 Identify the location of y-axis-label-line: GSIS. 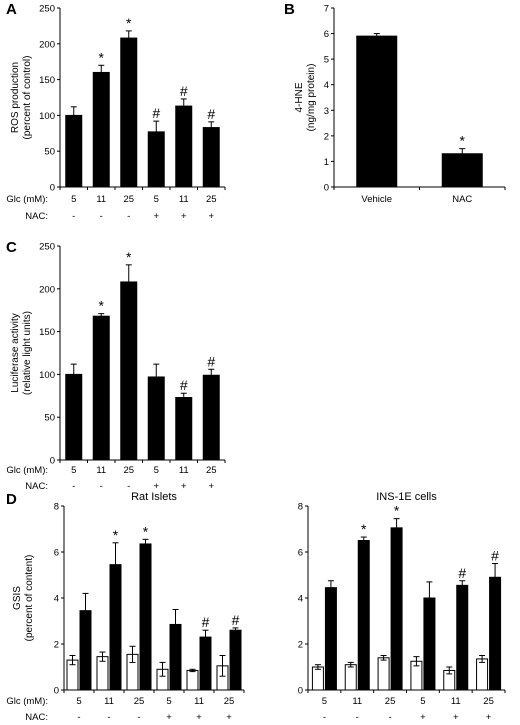
(17, 598).